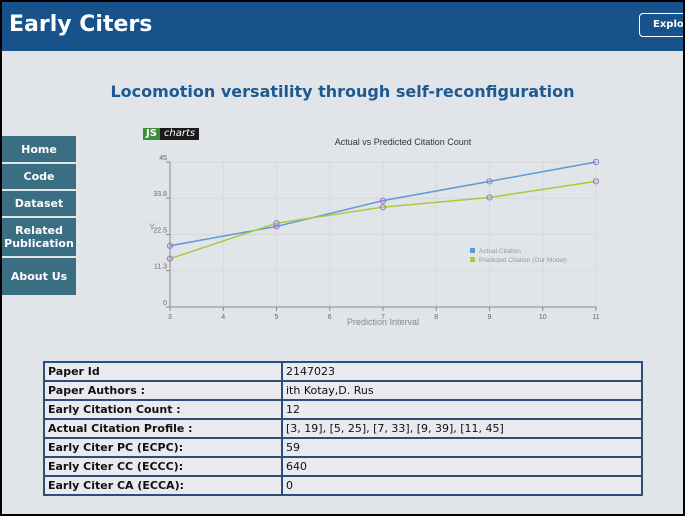 The image size is (685, 516). I want to click on jscharts-logo-js: JS, so click(151, 134).